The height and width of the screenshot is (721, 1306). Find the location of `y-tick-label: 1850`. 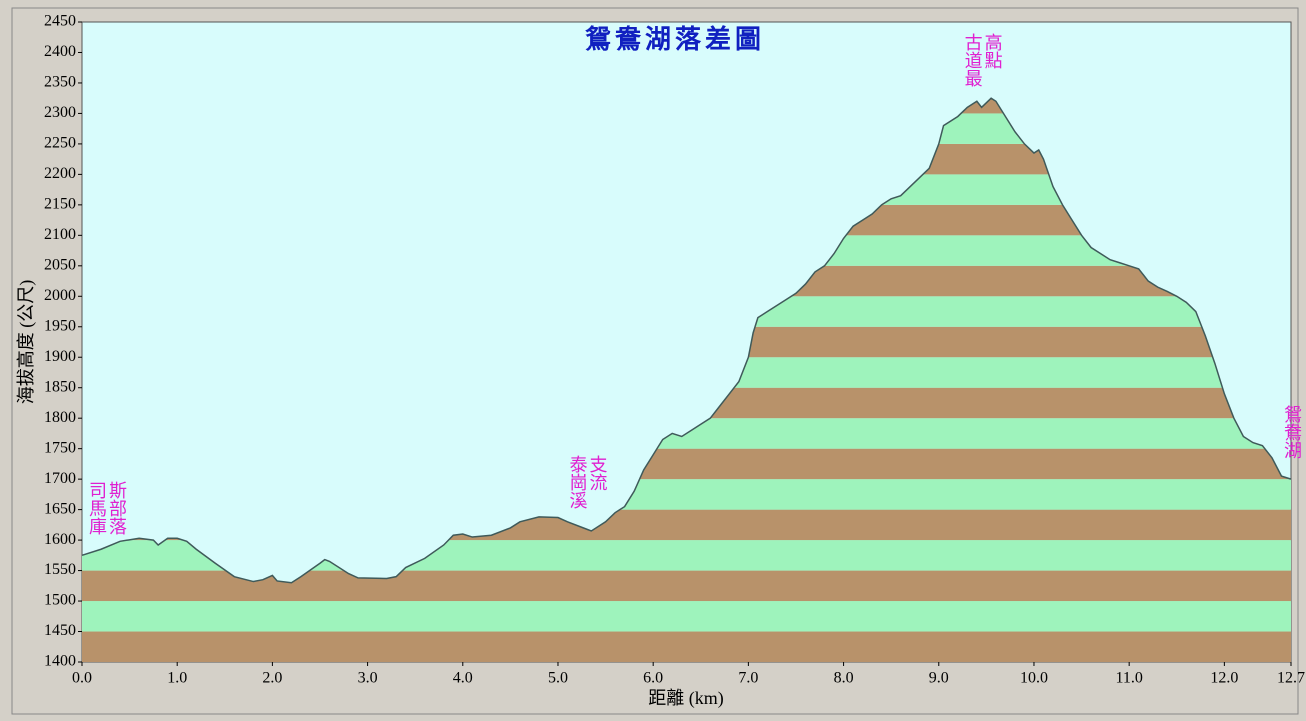

y-tick-label: 1850 is located at coordinates (60, 386).